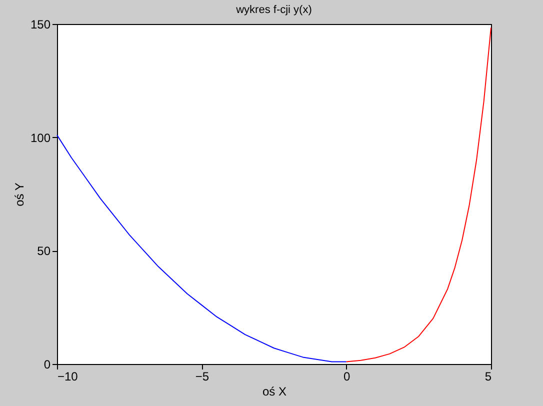 This screenshot has width=543, height=406. What do you see at coordinates (44, 251) in the screenshot?
I see `y-tick-label: 50` at bounding box center [44, 251].